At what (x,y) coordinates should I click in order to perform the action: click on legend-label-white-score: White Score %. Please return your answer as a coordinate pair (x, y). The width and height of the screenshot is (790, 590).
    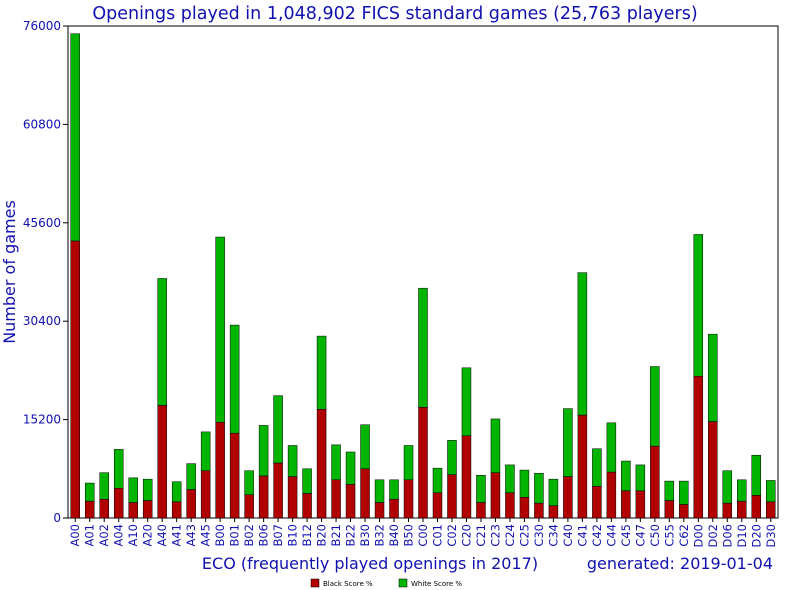
    Looking at the image, I should click on (436, 584).